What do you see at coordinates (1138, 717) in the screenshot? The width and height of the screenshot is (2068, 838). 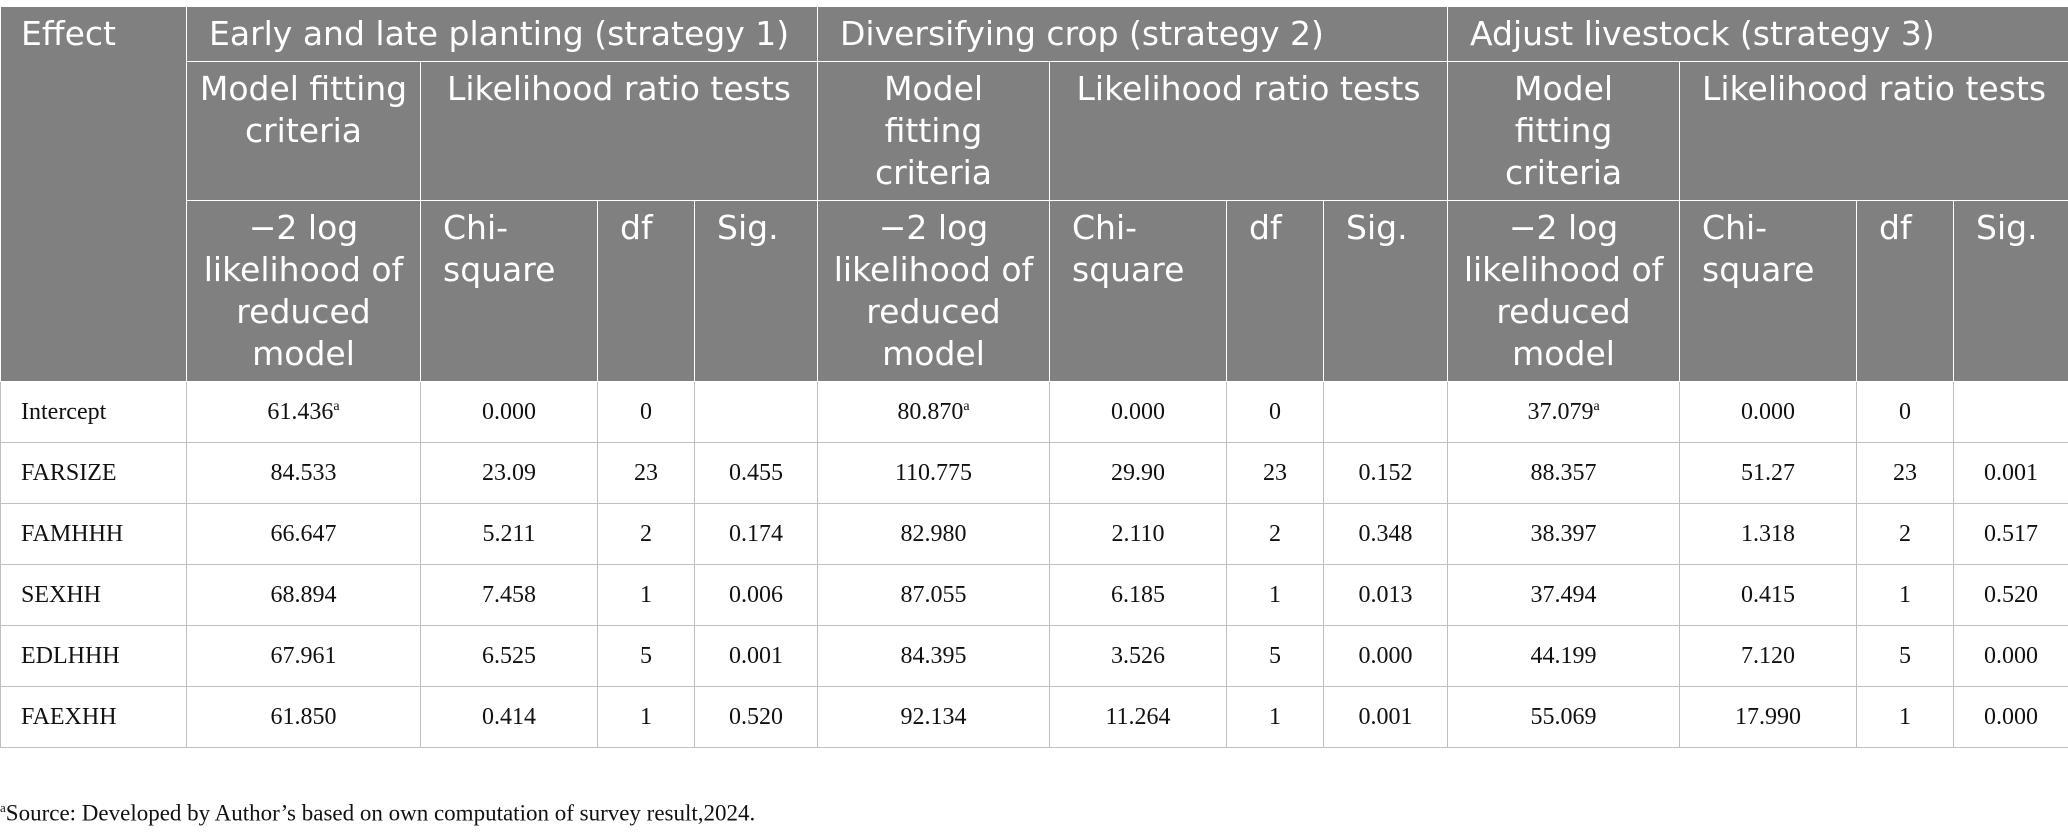 I see `table-cell: 11.264` at bounding box center [1138, 717].